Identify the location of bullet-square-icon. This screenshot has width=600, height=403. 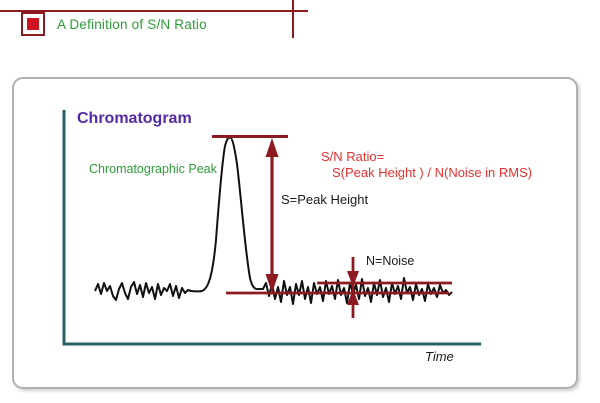
(33, 24).